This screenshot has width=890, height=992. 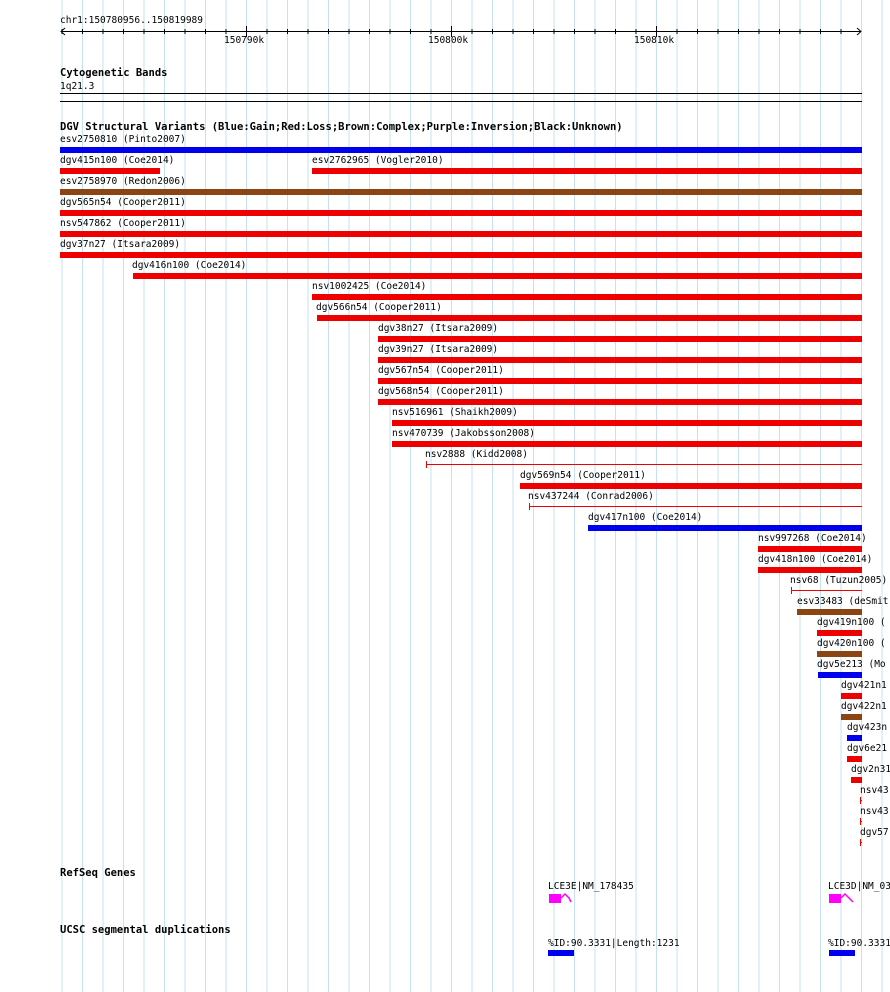 What do you see at coordinates (843, 899) in the screenshot?
I see `gene-glyph-lce3d` at bounding box center [843, 899].